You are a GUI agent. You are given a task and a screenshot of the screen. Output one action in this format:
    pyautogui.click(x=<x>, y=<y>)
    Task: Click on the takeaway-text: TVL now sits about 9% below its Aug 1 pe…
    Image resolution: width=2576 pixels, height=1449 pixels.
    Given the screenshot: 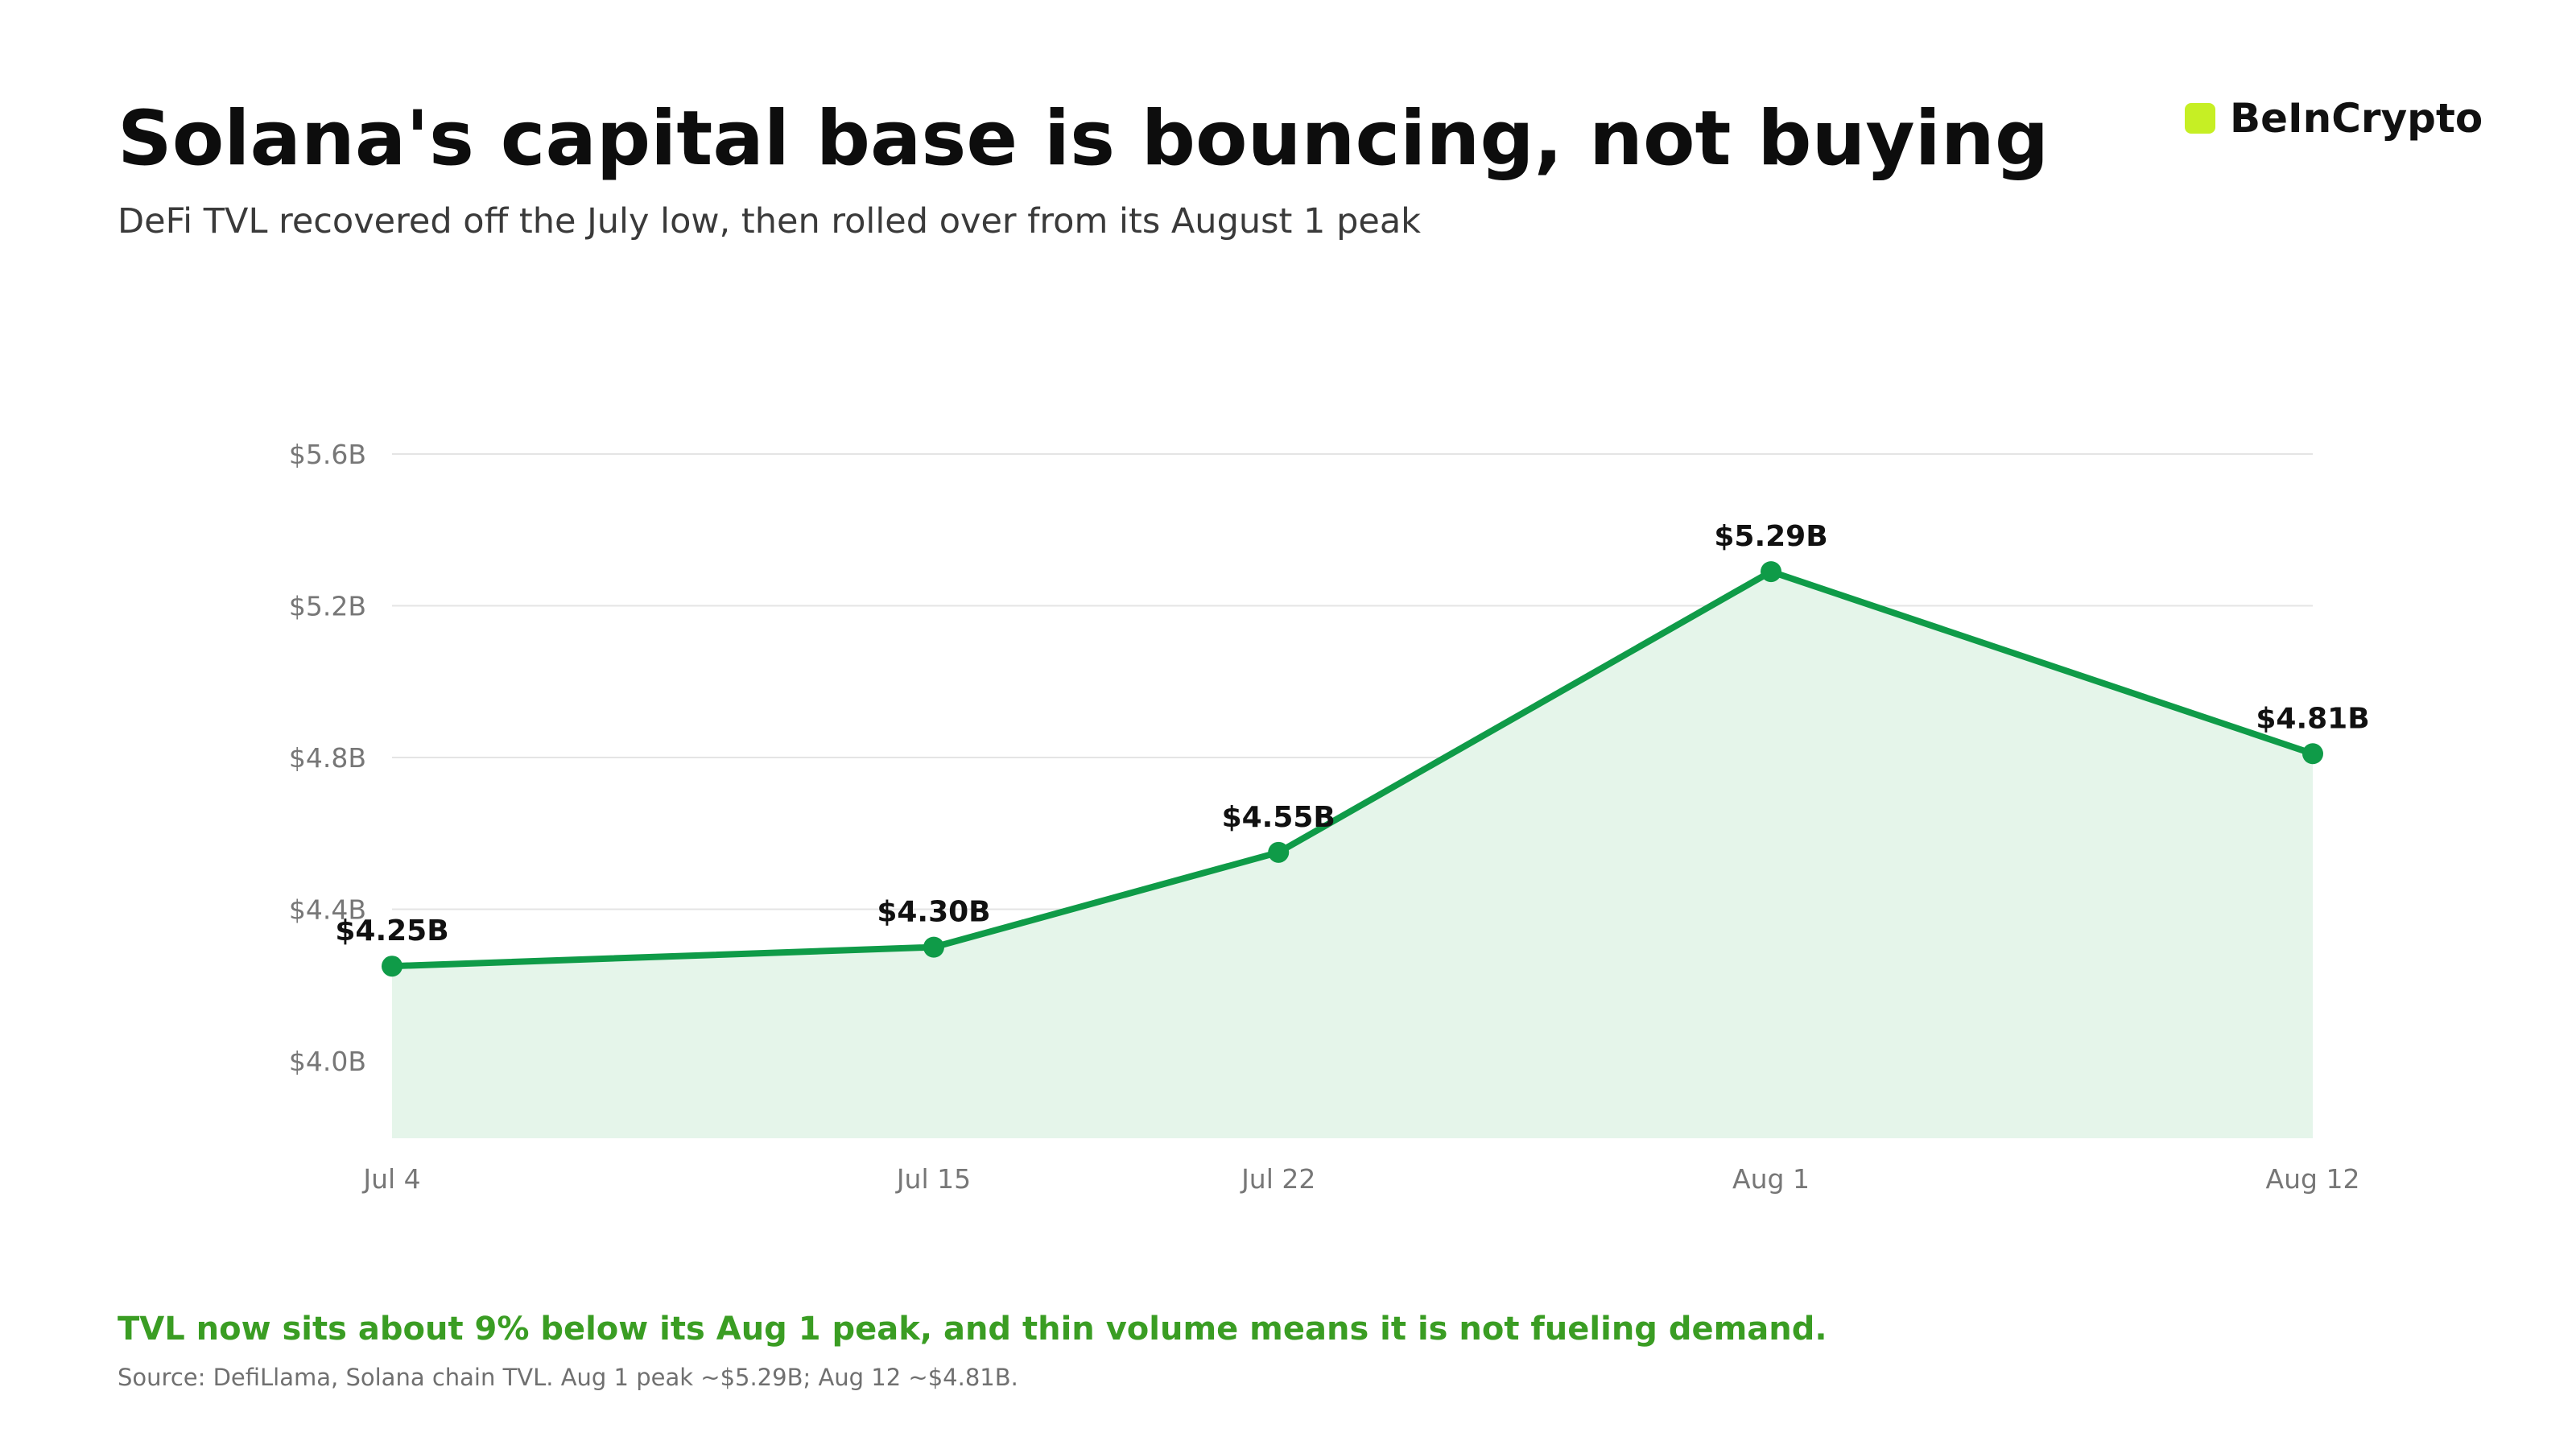 What is the action you would take?
    pyautogui.click(x=972, y=1329)
    